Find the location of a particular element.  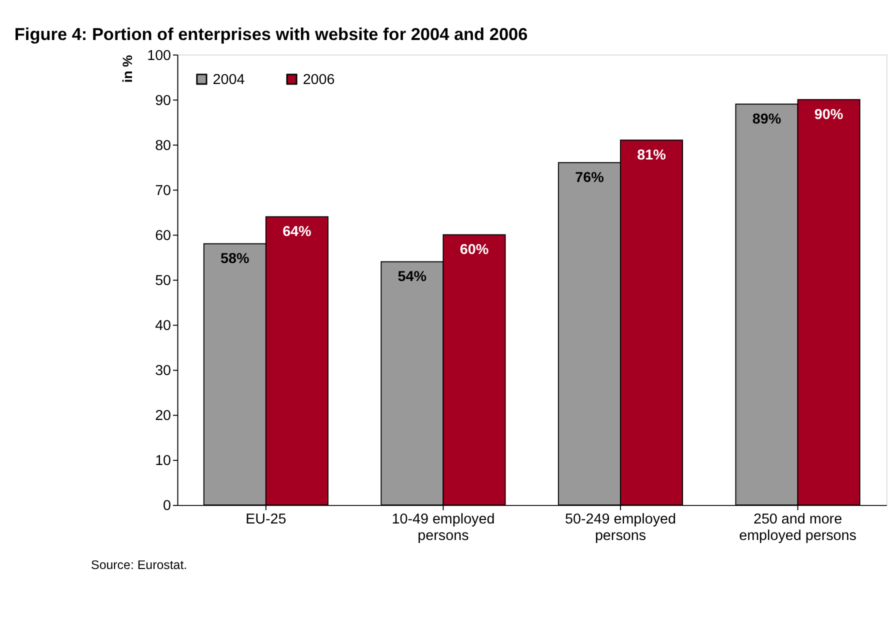

data-label: 60% is located at coordinates (474, 250).